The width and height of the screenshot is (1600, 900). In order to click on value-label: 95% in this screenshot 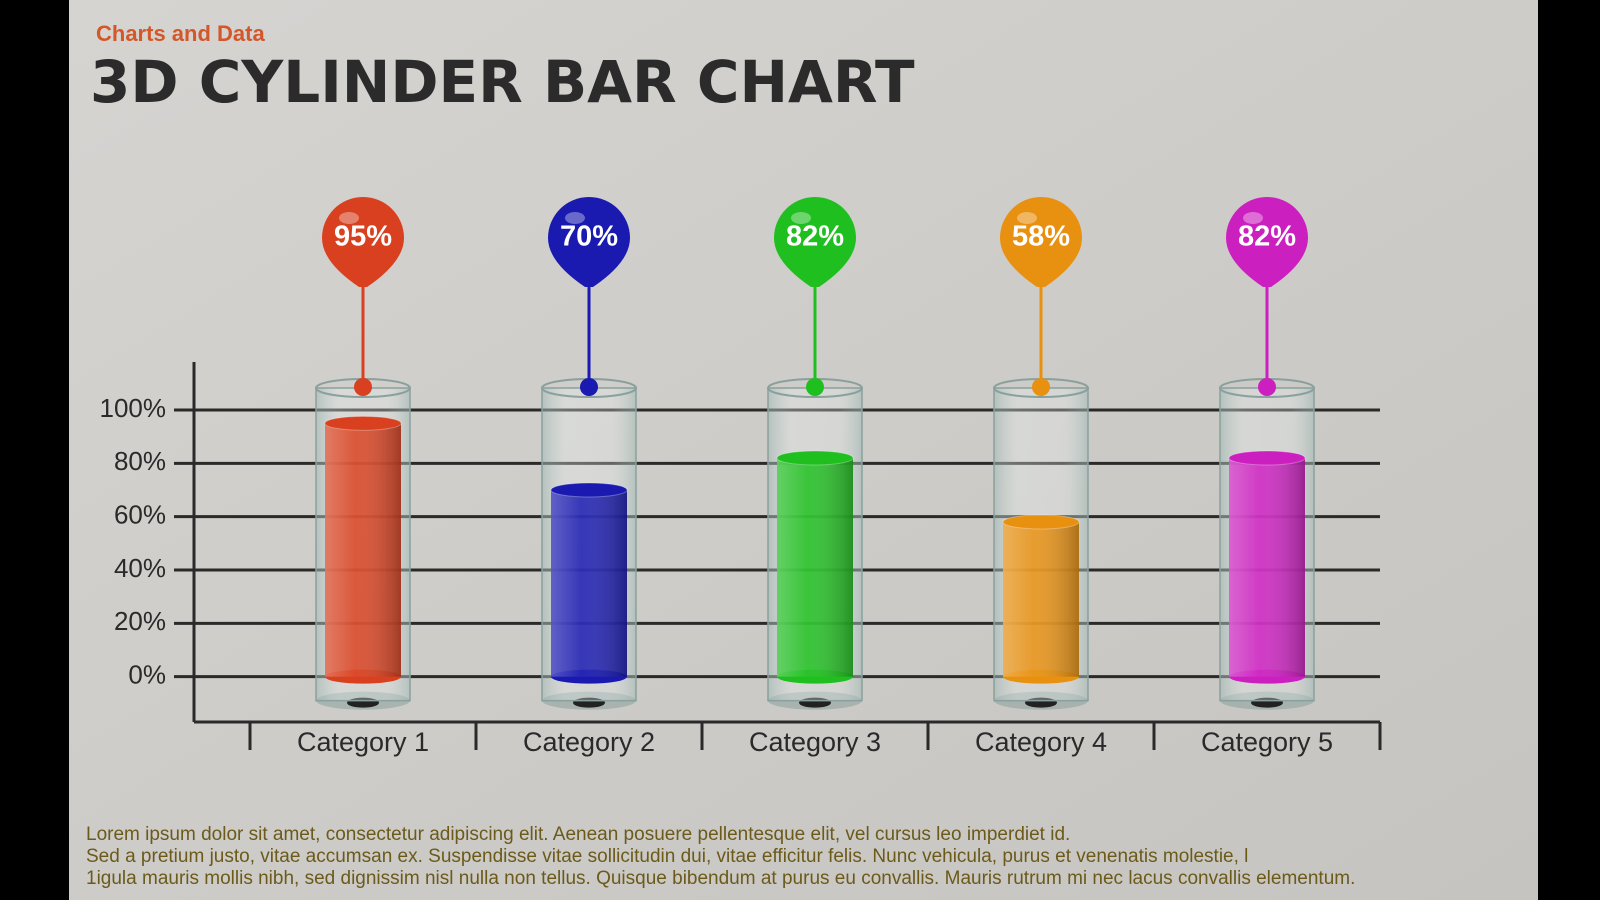, I will do `click(363, 237)`.